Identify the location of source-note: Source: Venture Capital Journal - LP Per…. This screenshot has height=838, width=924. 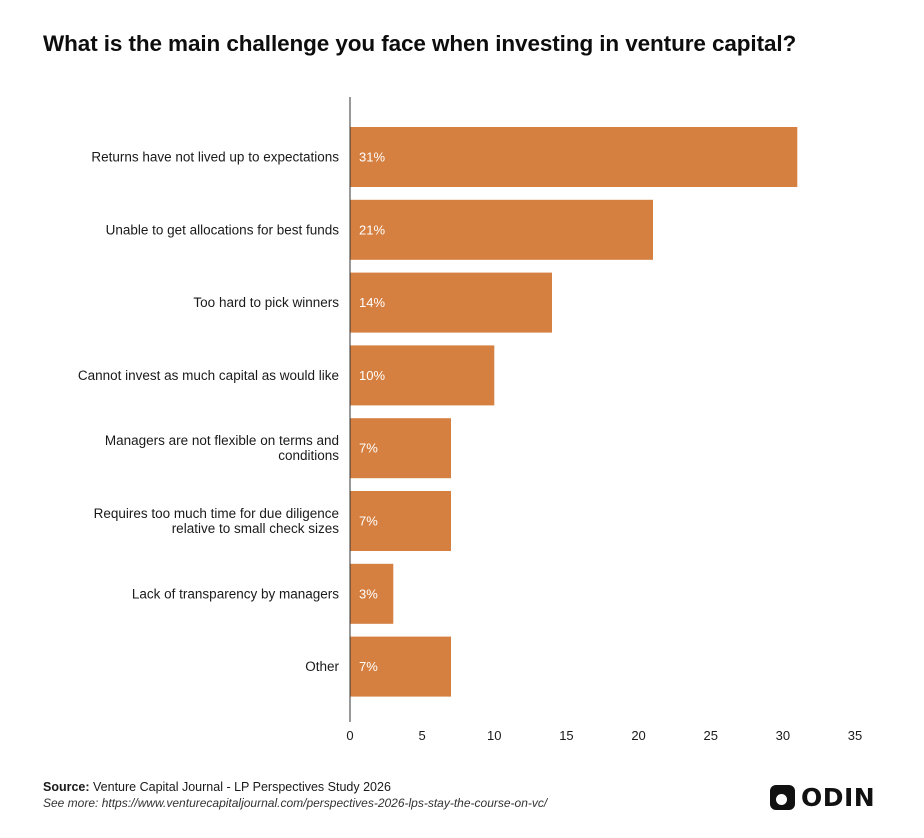
(217, 787).